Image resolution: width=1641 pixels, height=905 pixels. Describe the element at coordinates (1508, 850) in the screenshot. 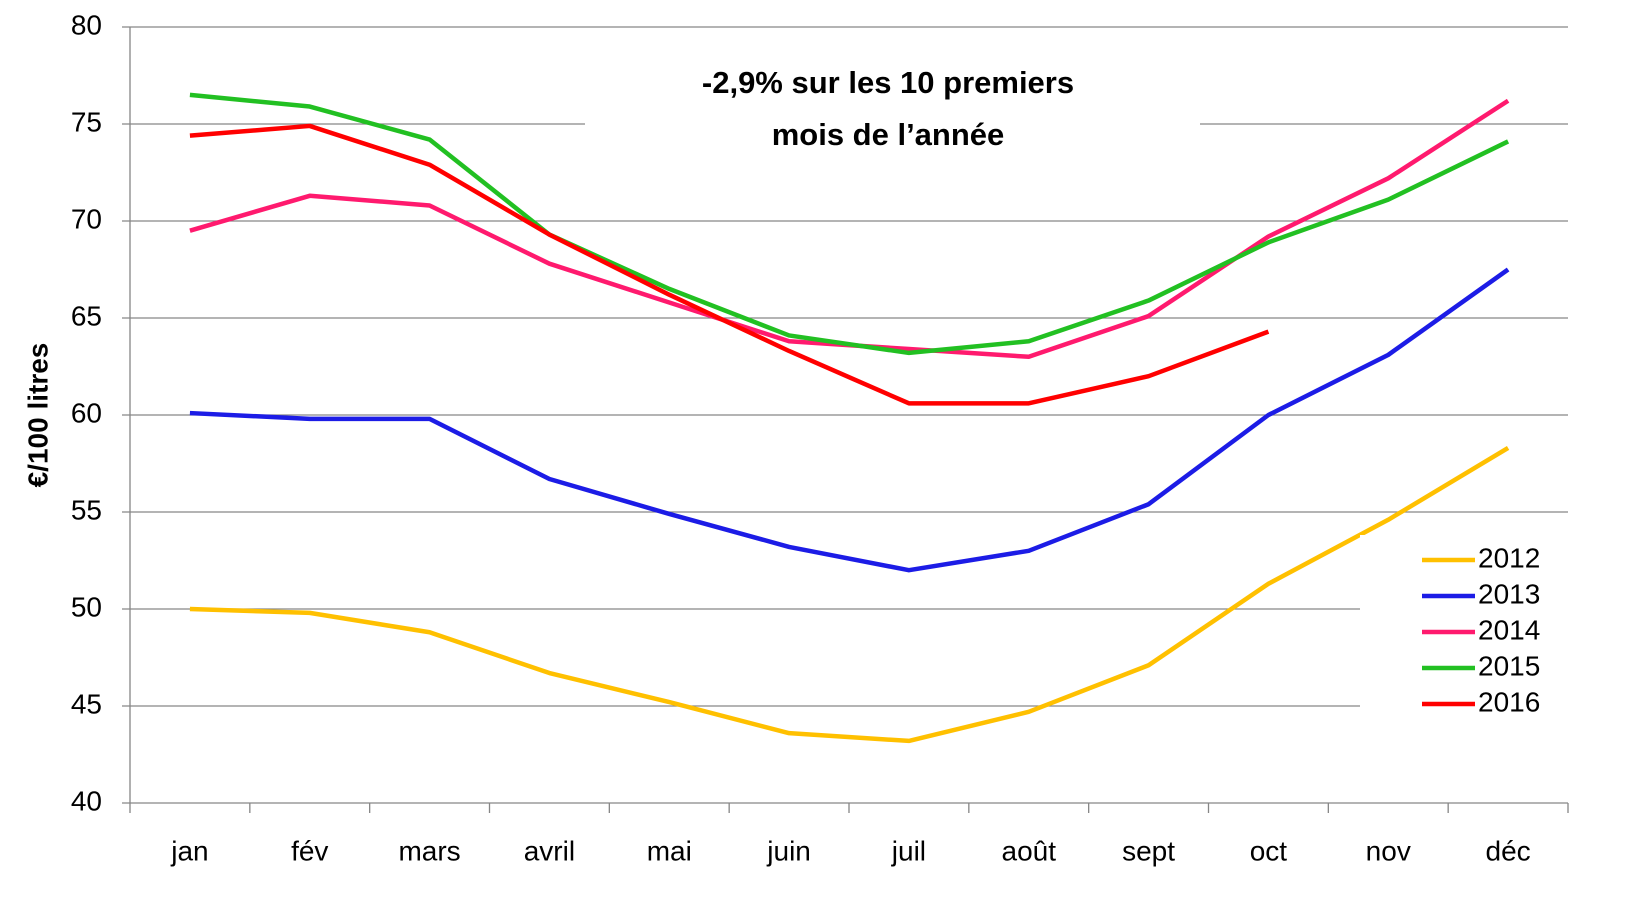

I see `x-tick-label: déc` at that location.